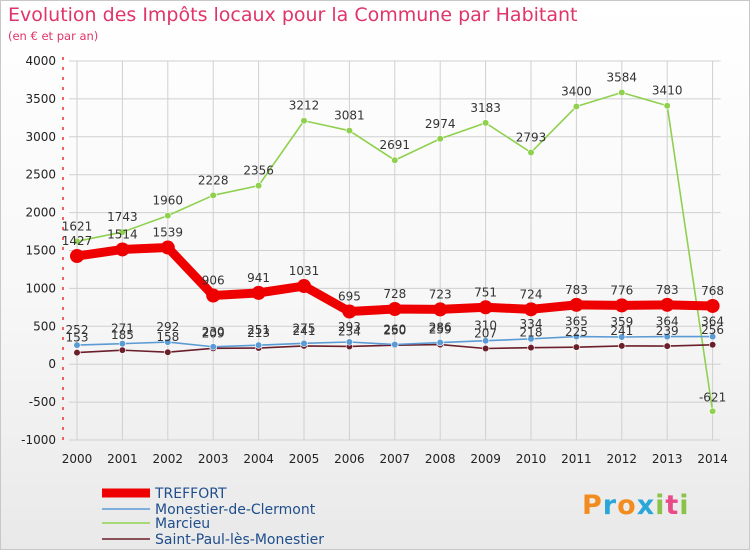 Image resolution: width=750 pixels, height=550 pixels. What do you see at coordinates (213, 459) in the screenshot?
I see `x-tick-label: 2003` at bounding box center [213, 459].